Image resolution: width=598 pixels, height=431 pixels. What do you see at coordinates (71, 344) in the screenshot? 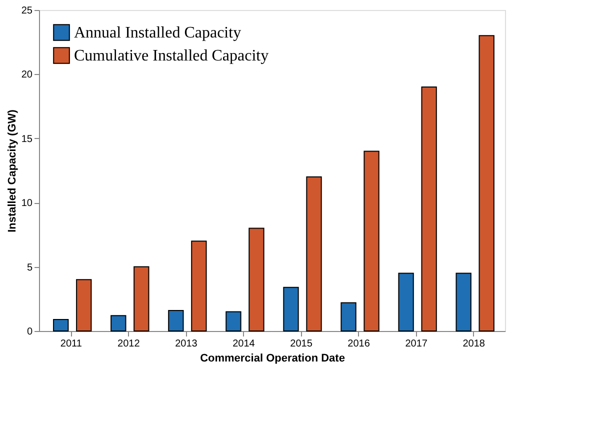
I see `x-tick-label: 2011` at bounding box center [71, 344].